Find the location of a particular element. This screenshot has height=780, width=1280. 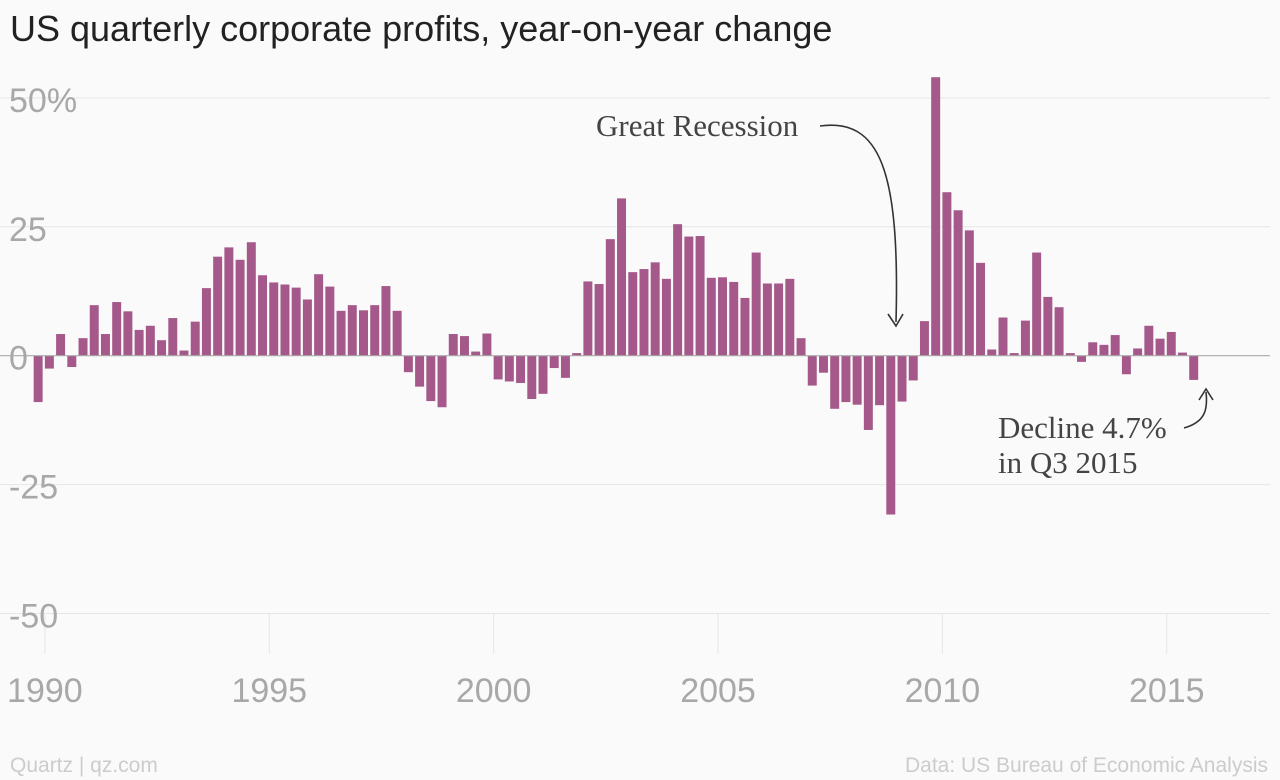

annotation-decline-arrow is located at coordinates (1195, 410).